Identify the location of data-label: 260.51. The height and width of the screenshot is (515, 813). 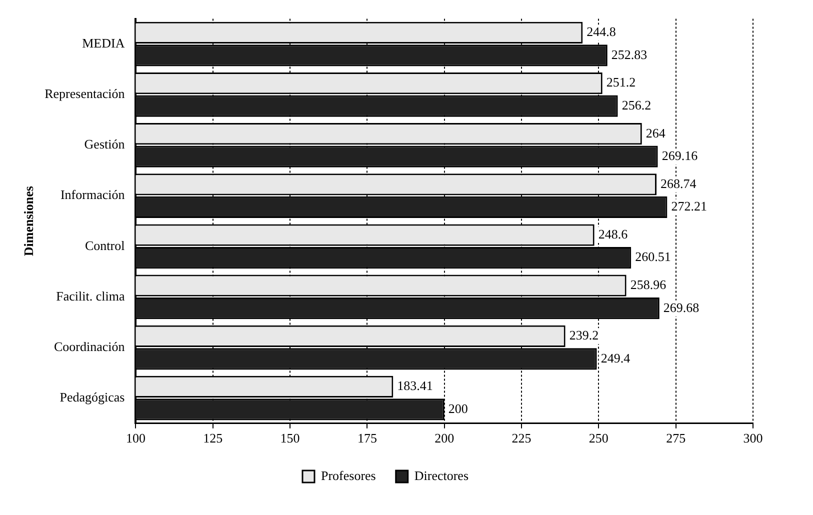
(653, 256).